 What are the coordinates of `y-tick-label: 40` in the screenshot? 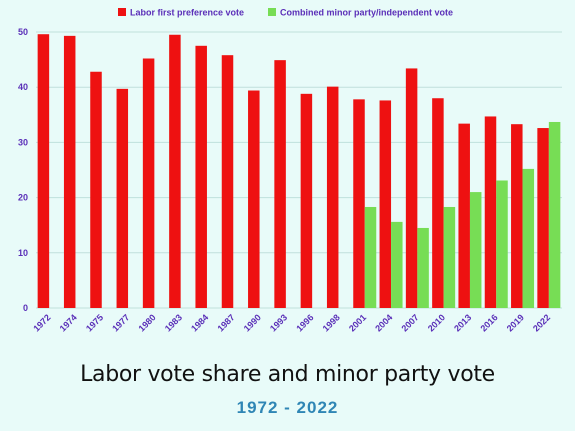 It's located at (23, 87).